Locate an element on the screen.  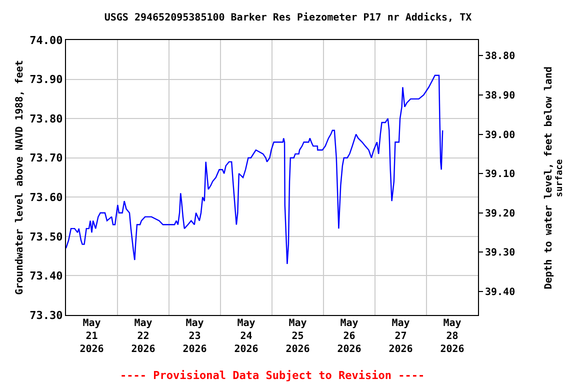
x-tick-label: May 21 2026 is located at coordinates (92, 336).